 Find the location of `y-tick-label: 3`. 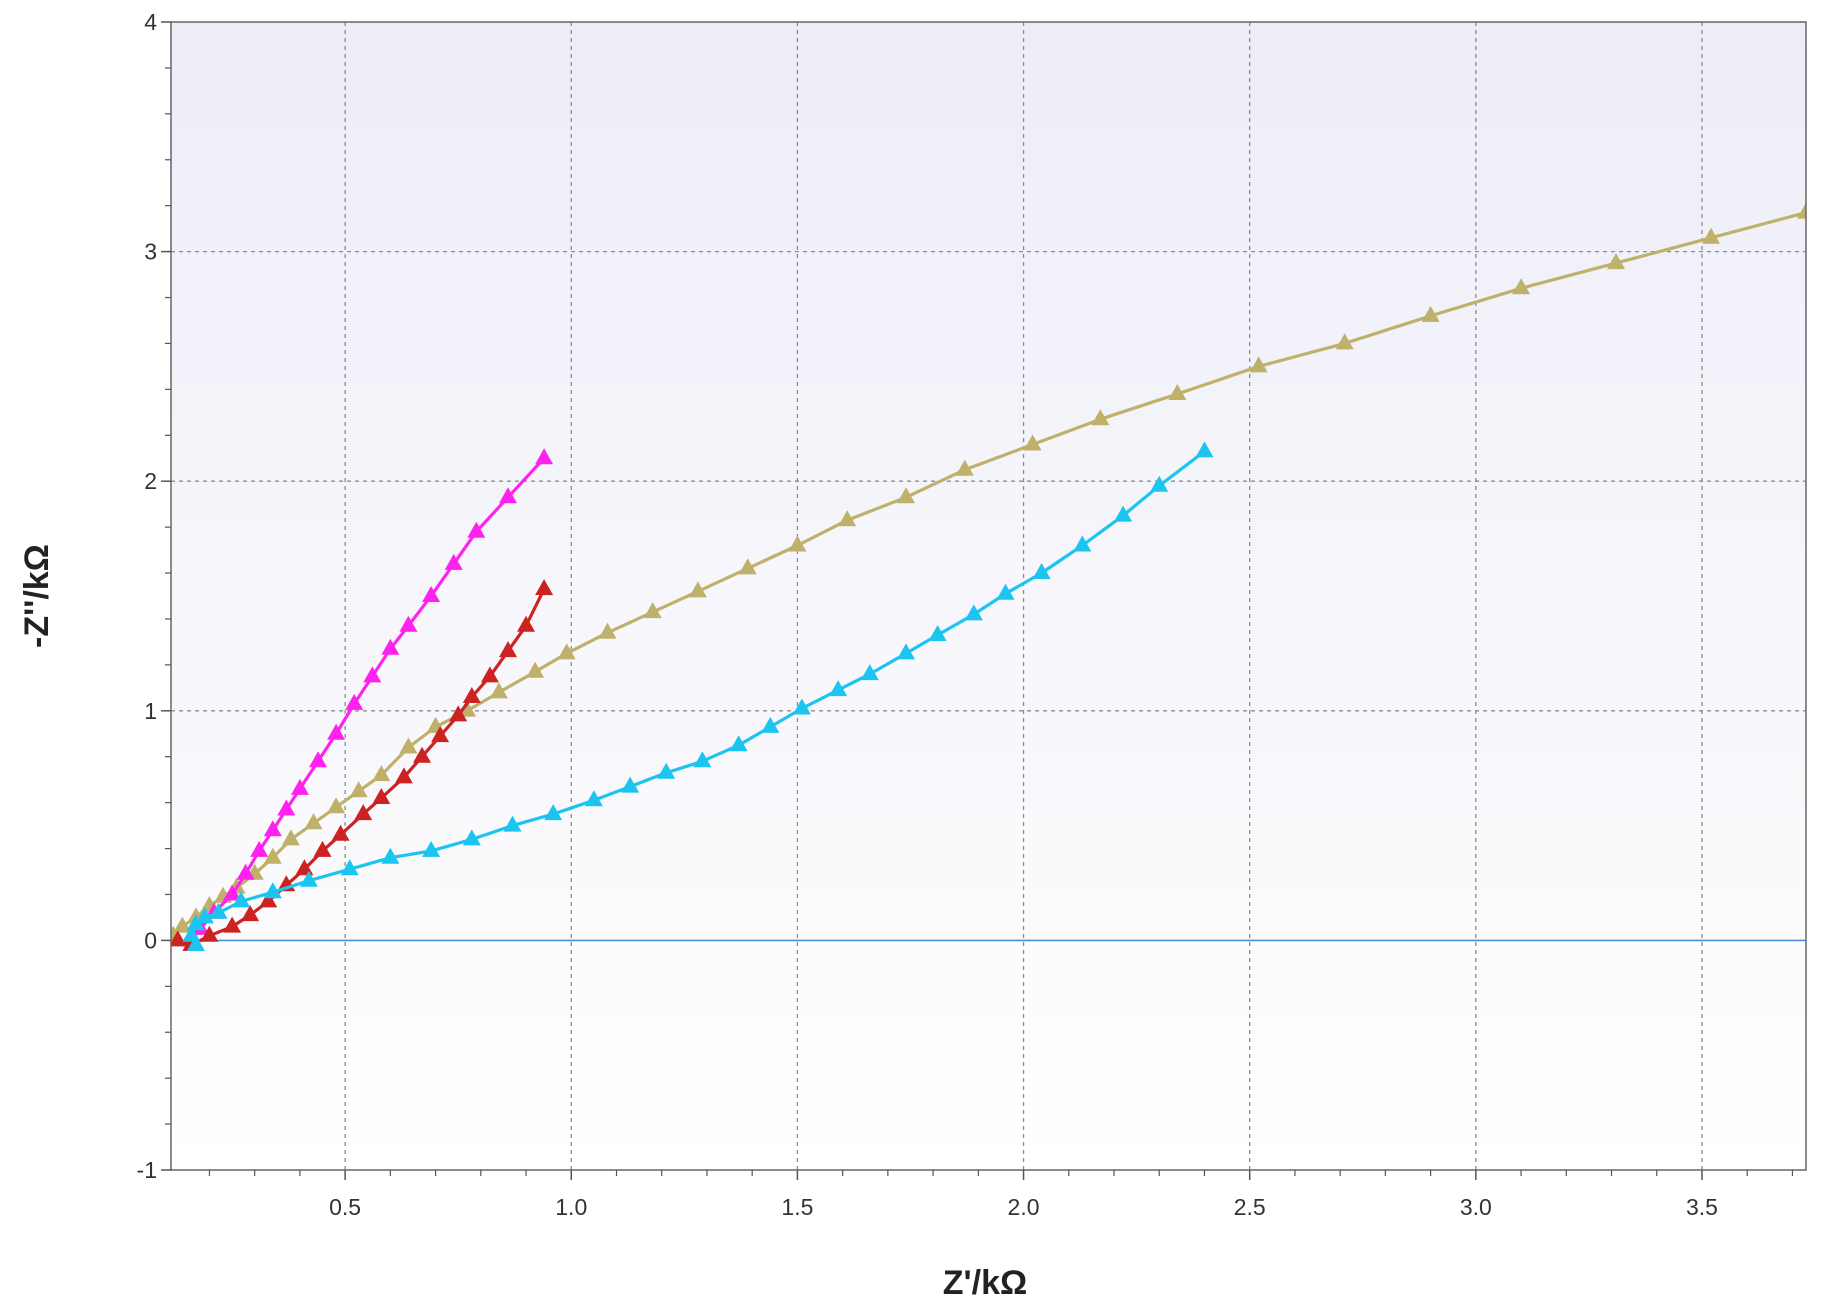

y-tick-label: 3 is located at coordinates (150, 252).